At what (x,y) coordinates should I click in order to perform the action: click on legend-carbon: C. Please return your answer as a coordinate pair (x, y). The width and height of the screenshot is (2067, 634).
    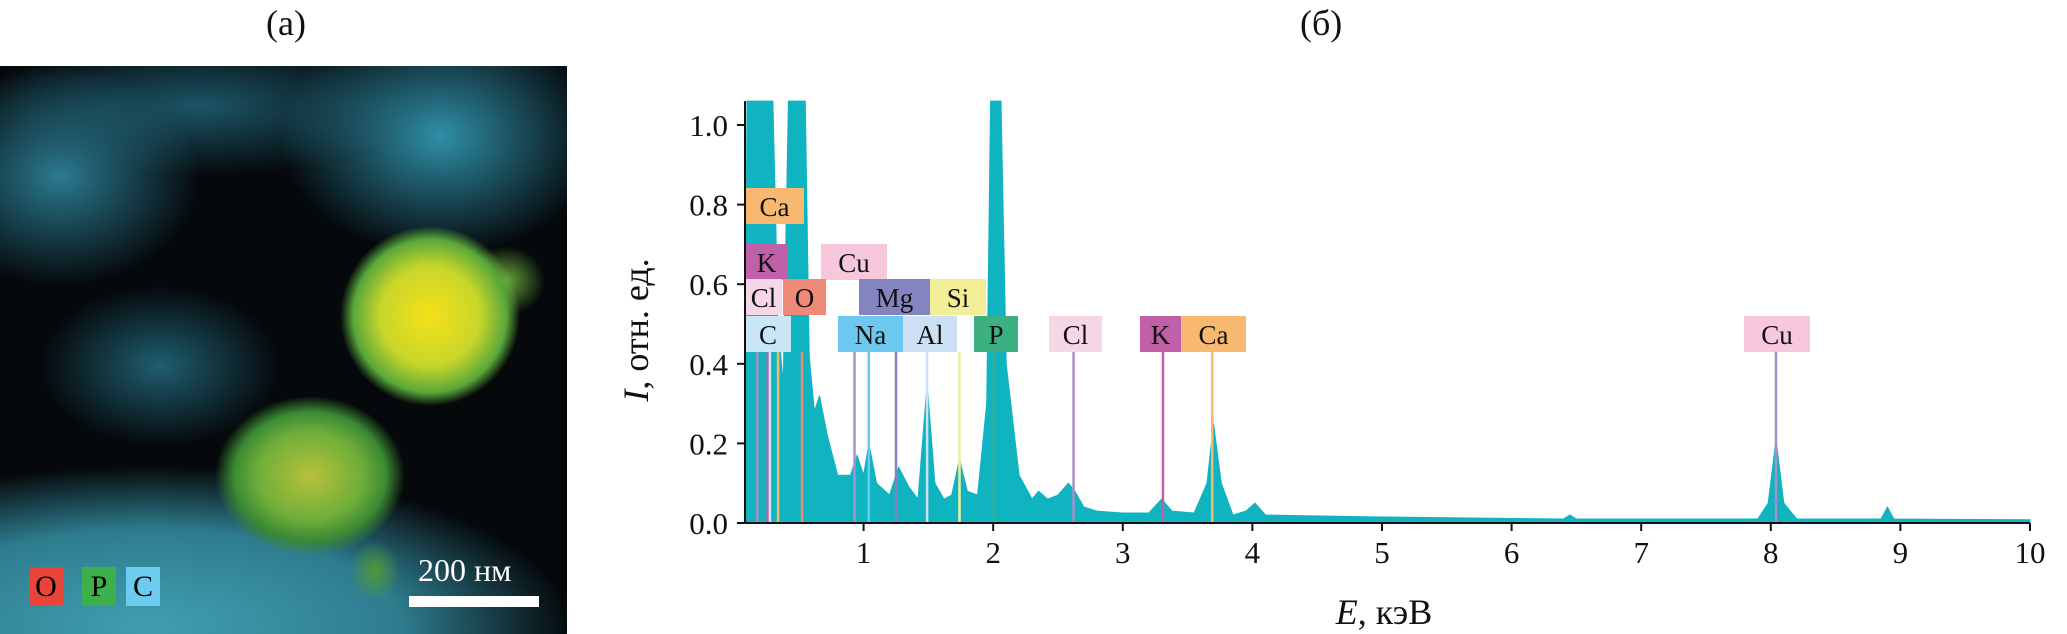
    Looking at the image, I should click on (143, 586).